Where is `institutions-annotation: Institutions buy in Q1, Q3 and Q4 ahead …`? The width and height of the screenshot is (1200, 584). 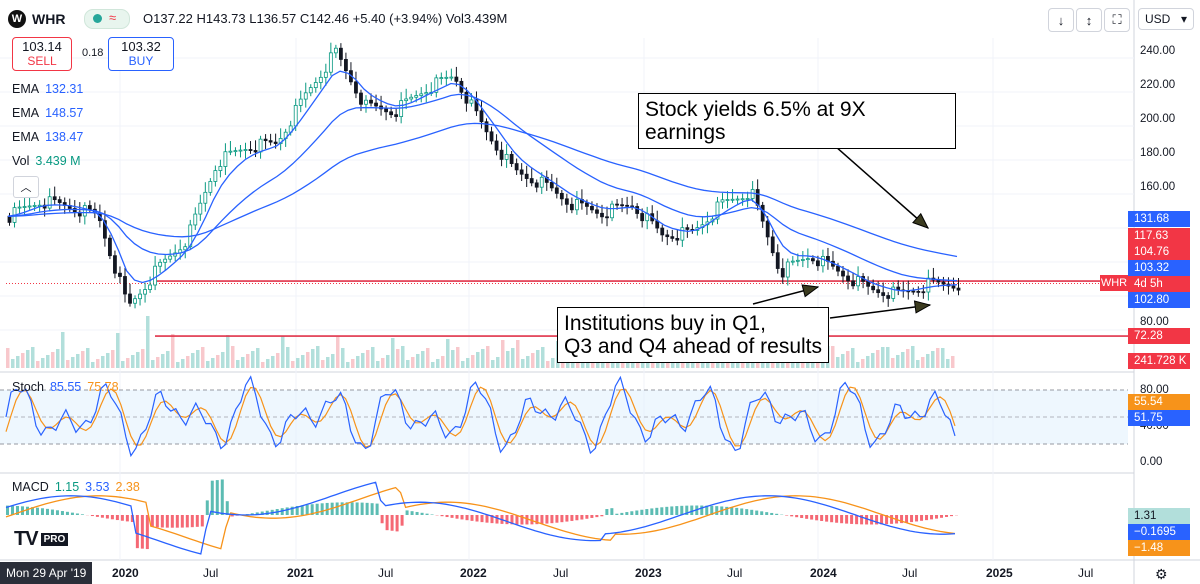
institutions-annotation: Institutions buy in Q1, Q3 and Q4 ahead … is located at coordinates (693, 335).